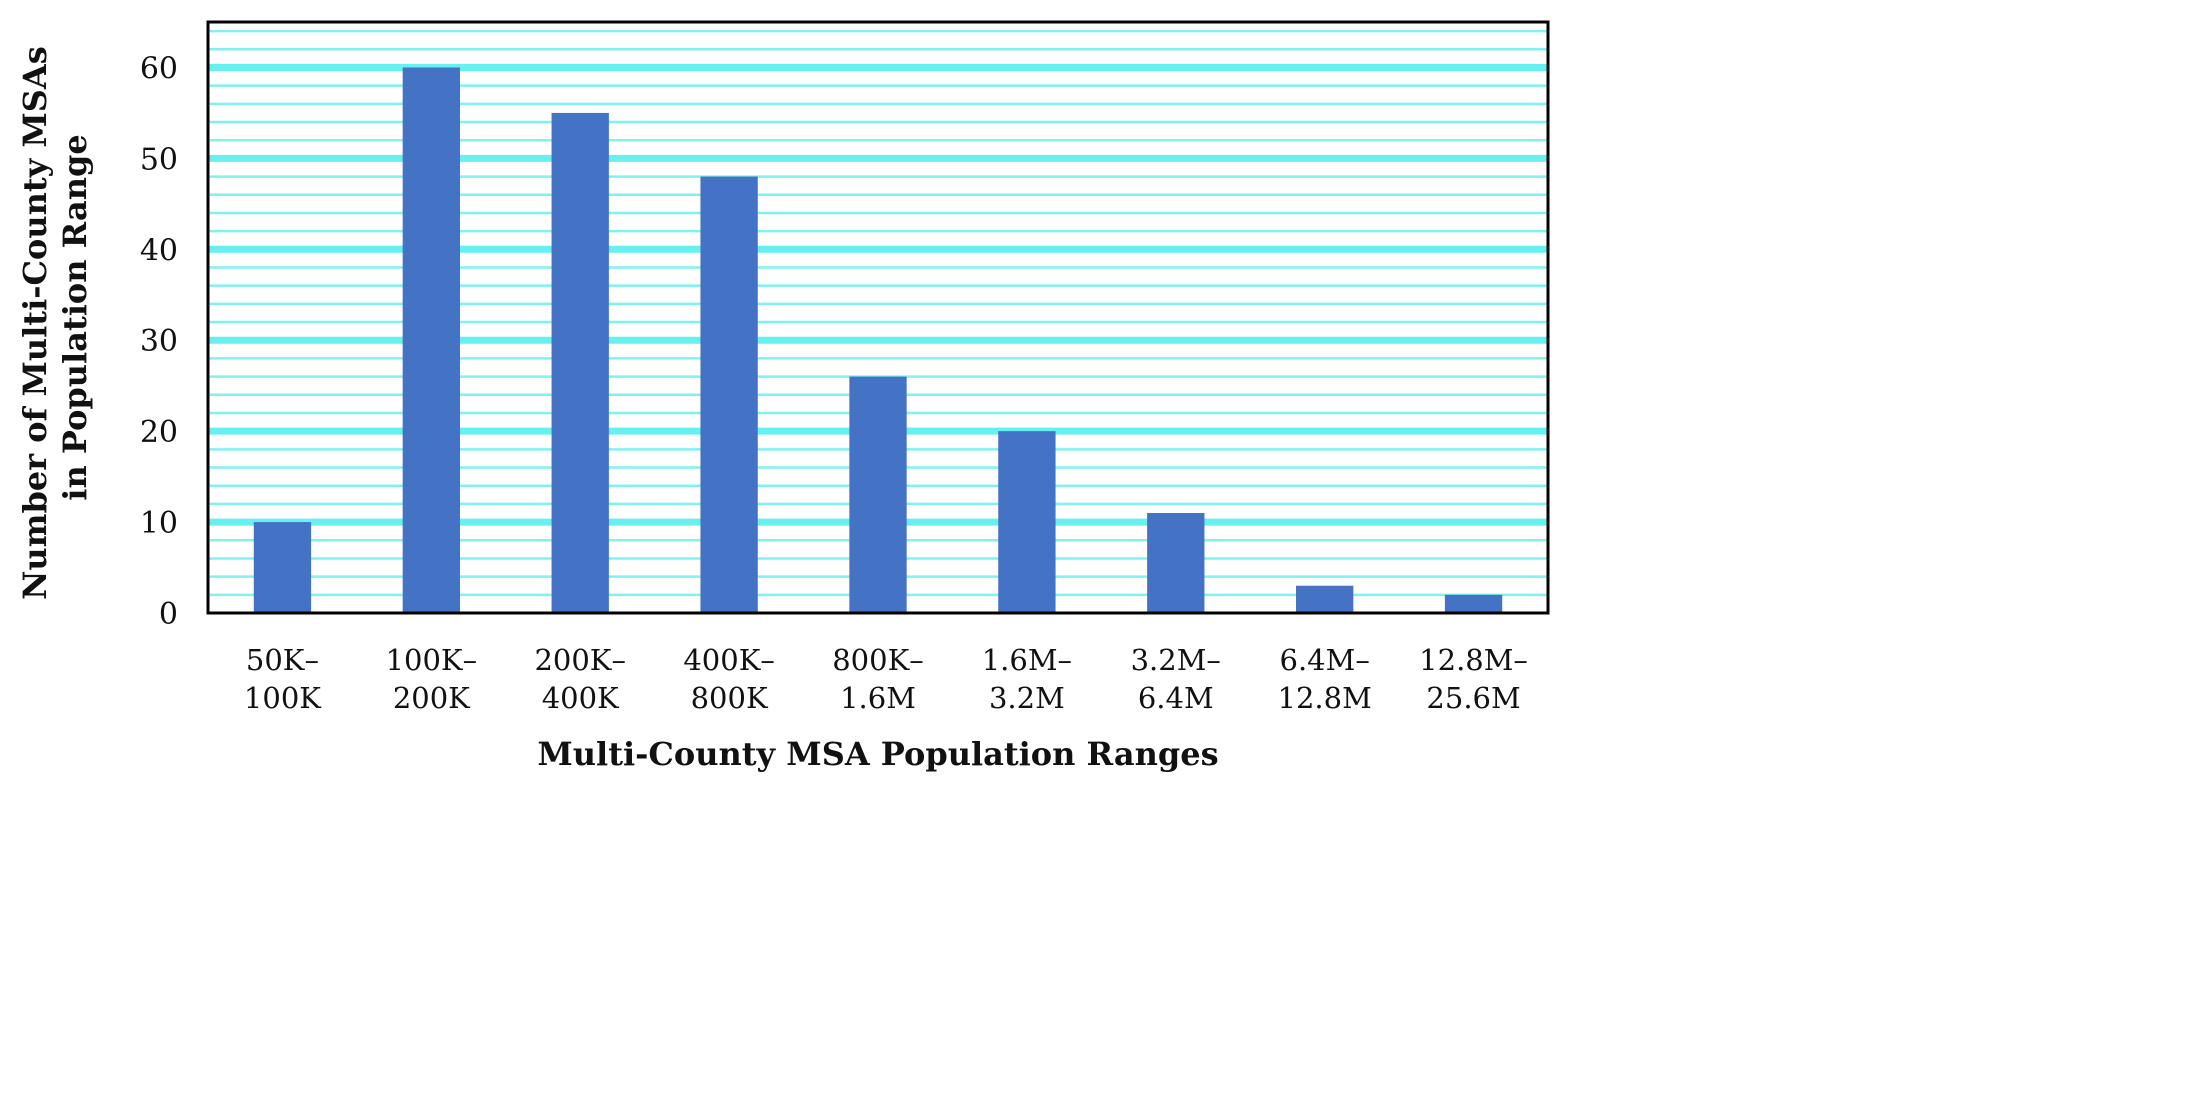  Describe the element at coordinates (1473, 698) in the screenshot. I see `x-category-label-line: 25.6M` at that location.